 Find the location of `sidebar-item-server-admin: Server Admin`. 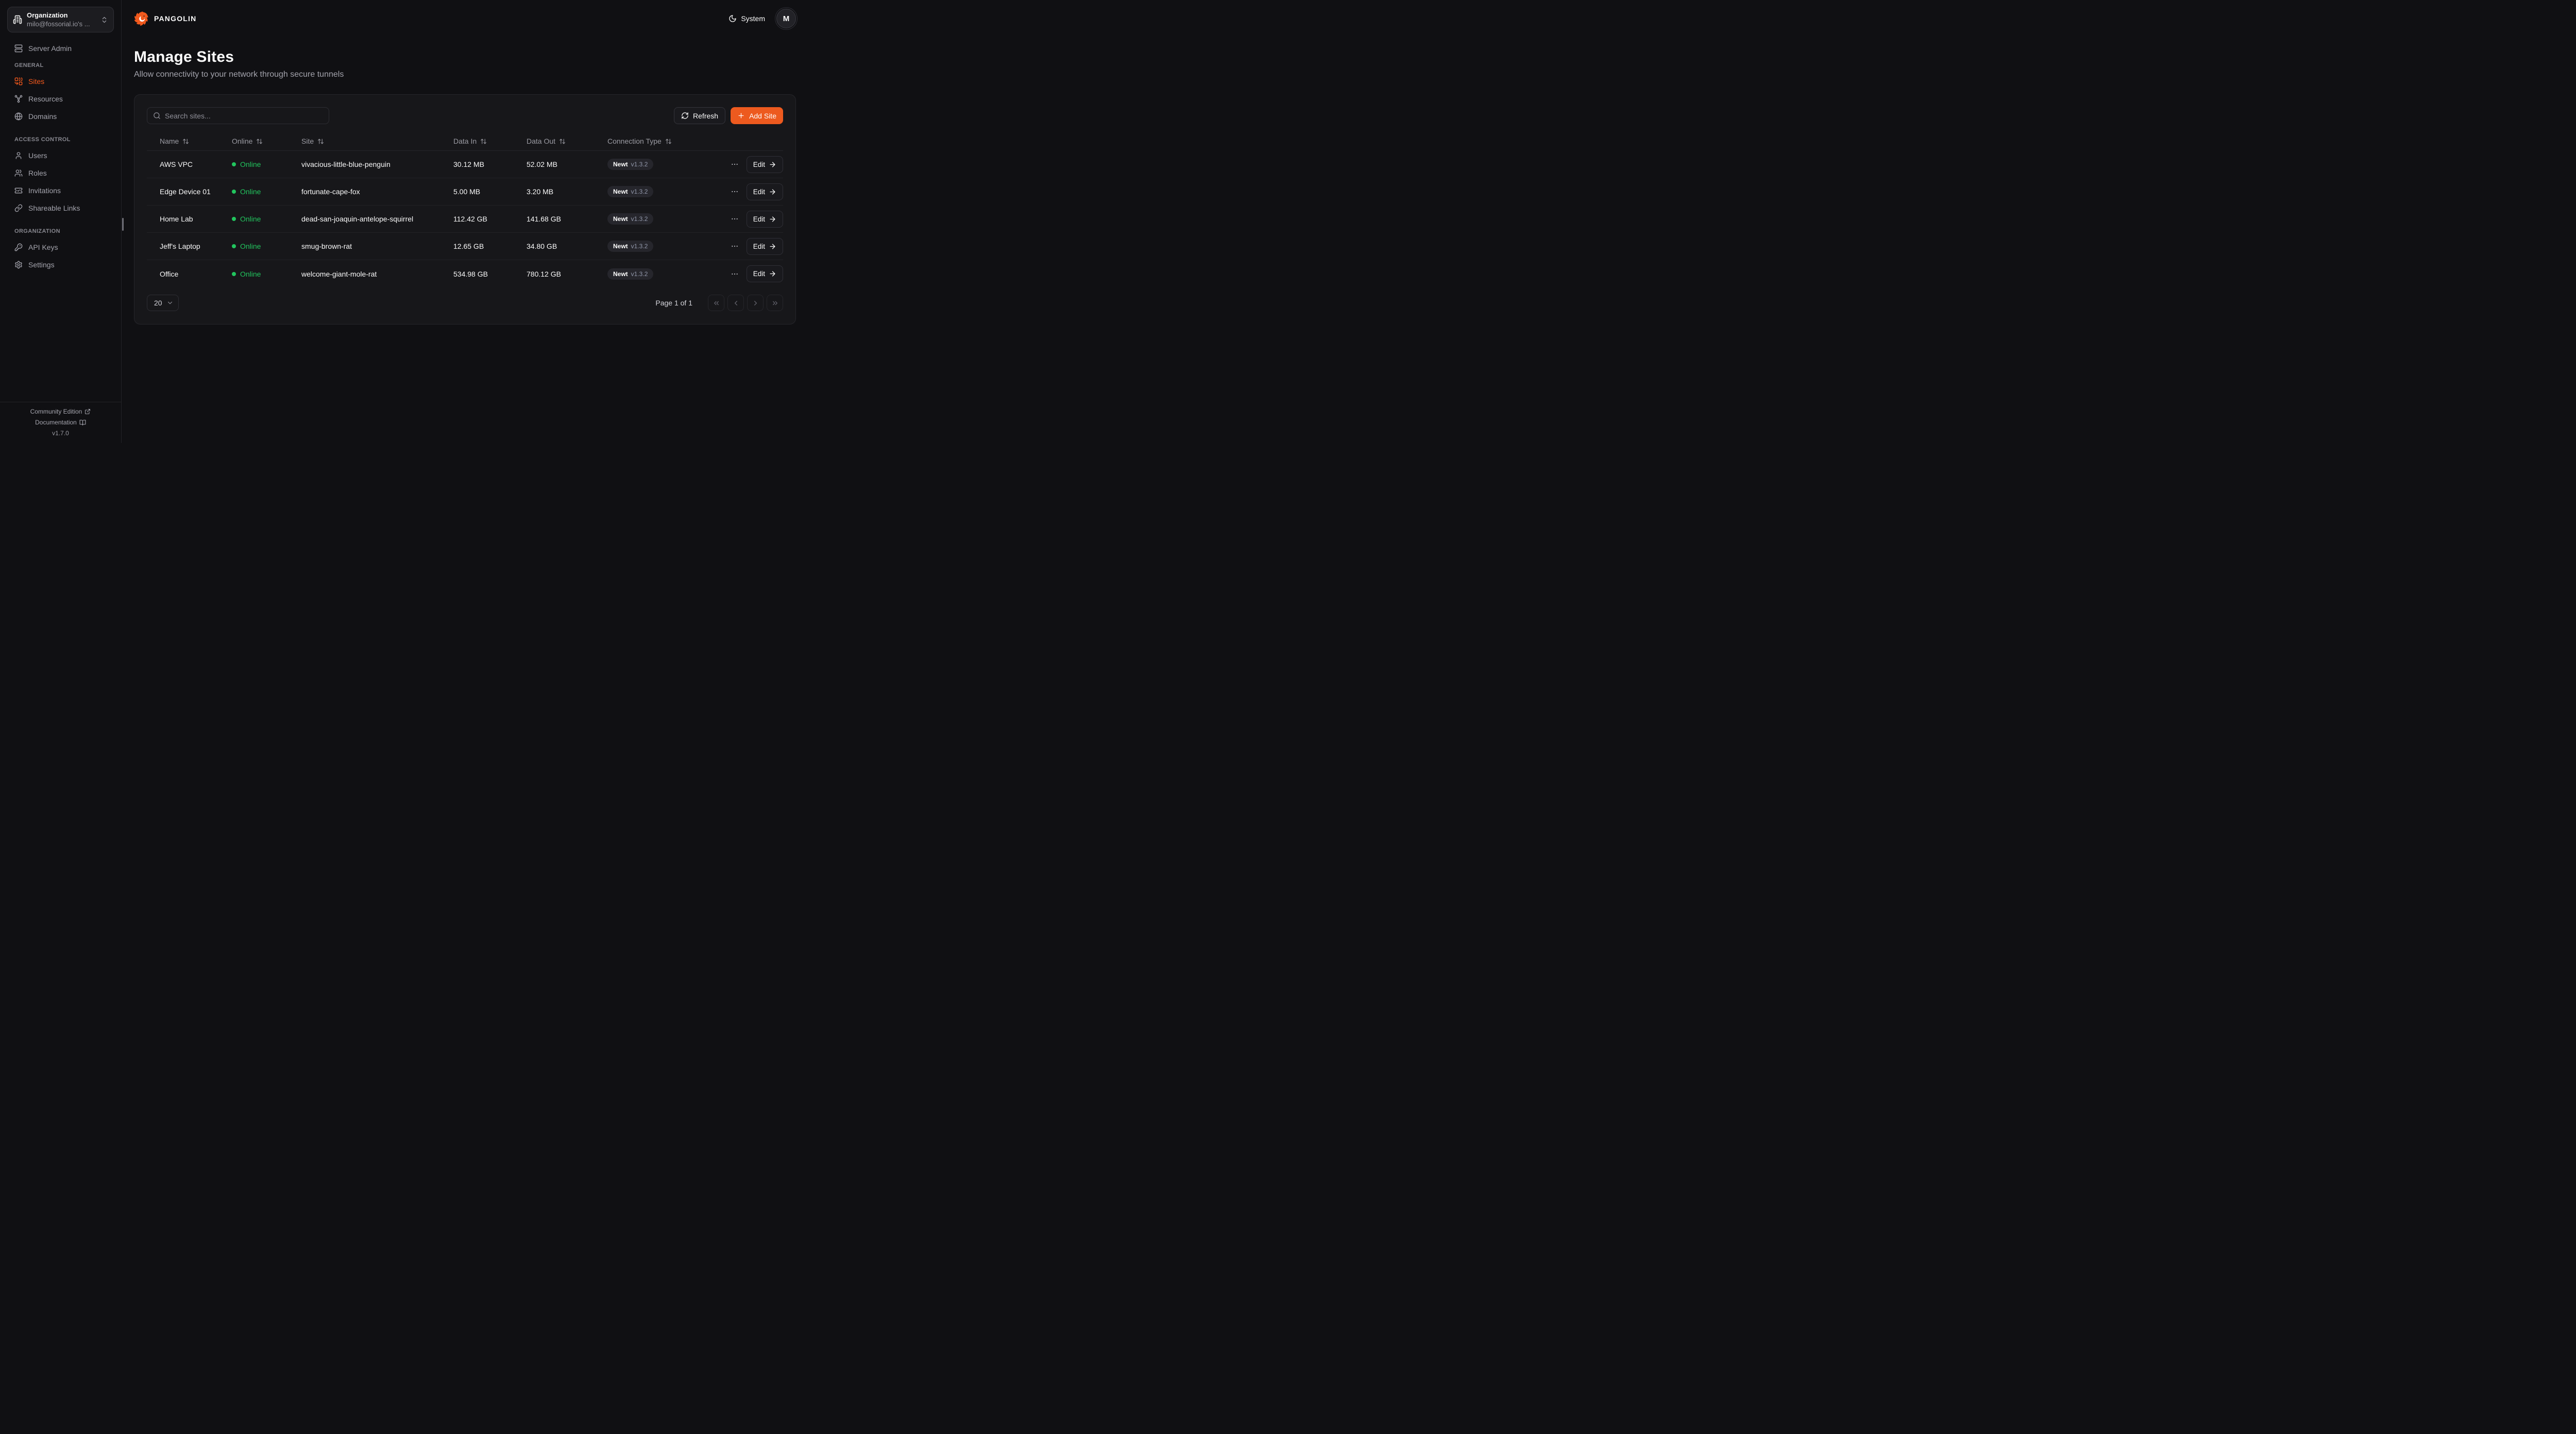

sidebar-item-server-admin: Server Admin is located at coordinates (60, 48).